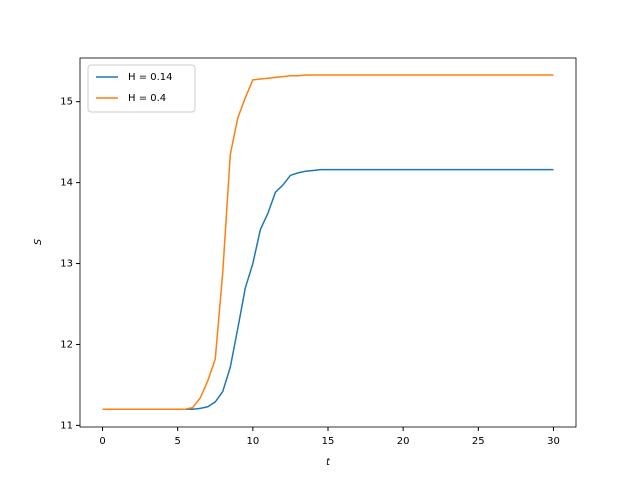 This screenshot has width=640, height=484. I want to click on x-tick-label: 20, so click(403, 441).